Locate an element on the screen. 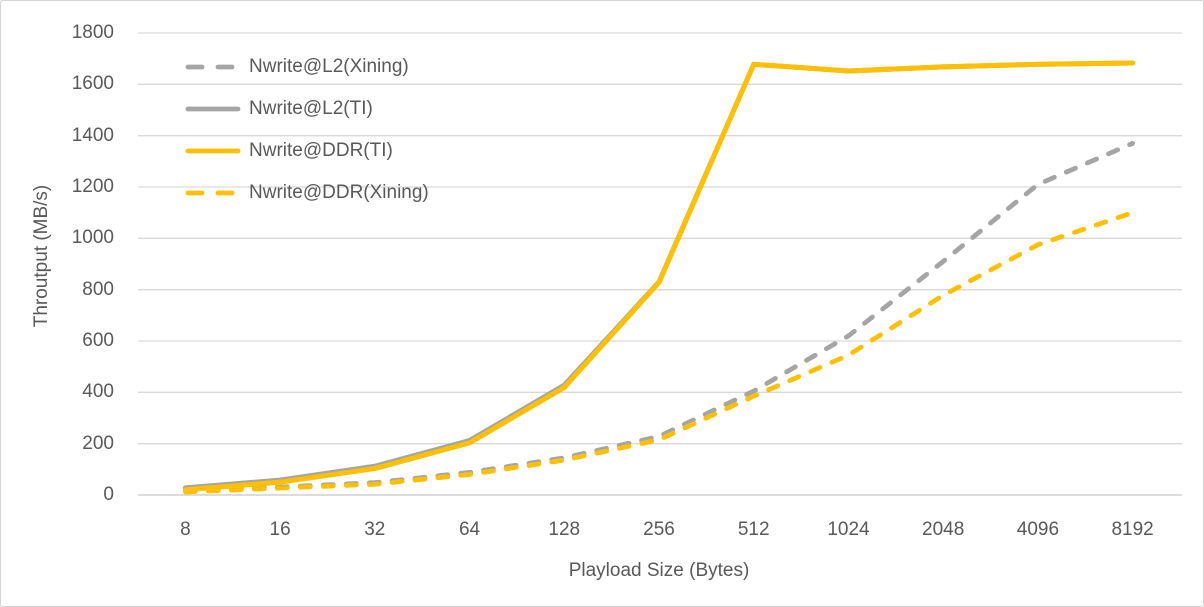  legend-item-nwrite-ddr-ti: Nwrite@DDR(TI) is located at coordinates (307, 151).